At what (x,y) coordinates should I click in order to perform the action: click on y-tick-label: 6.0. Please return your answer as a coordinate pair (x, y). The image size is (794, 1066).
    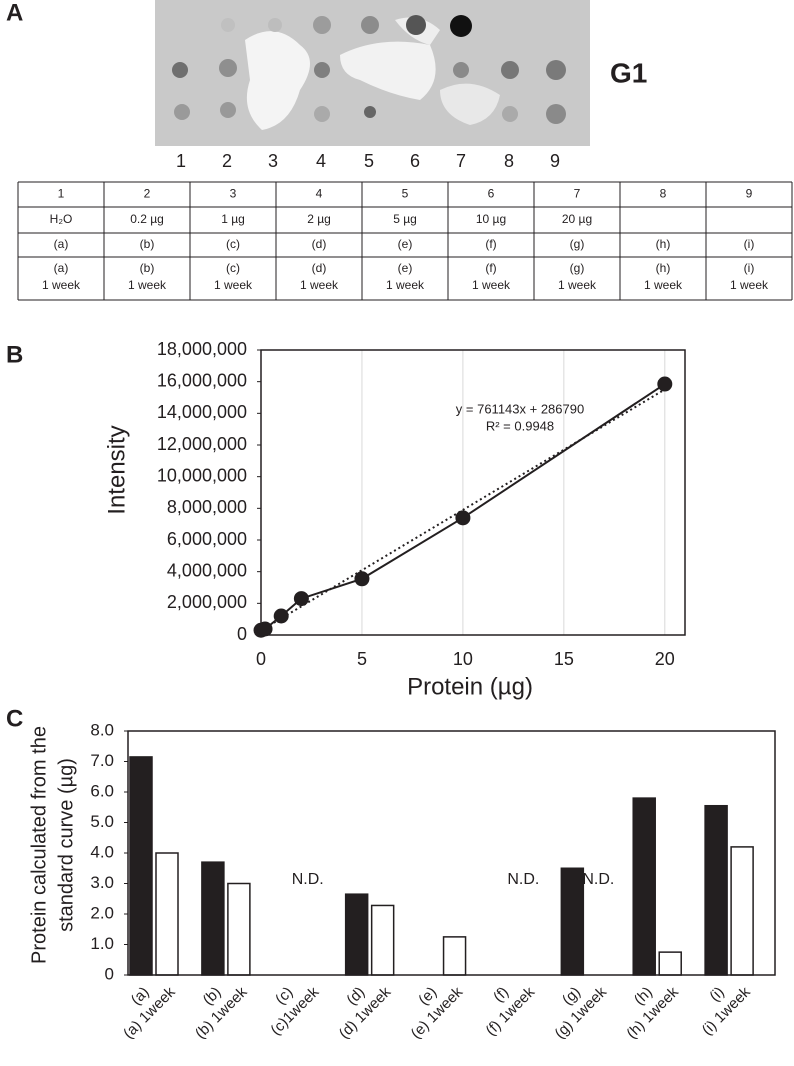
    Looking at the image, I should click on (102, 790).